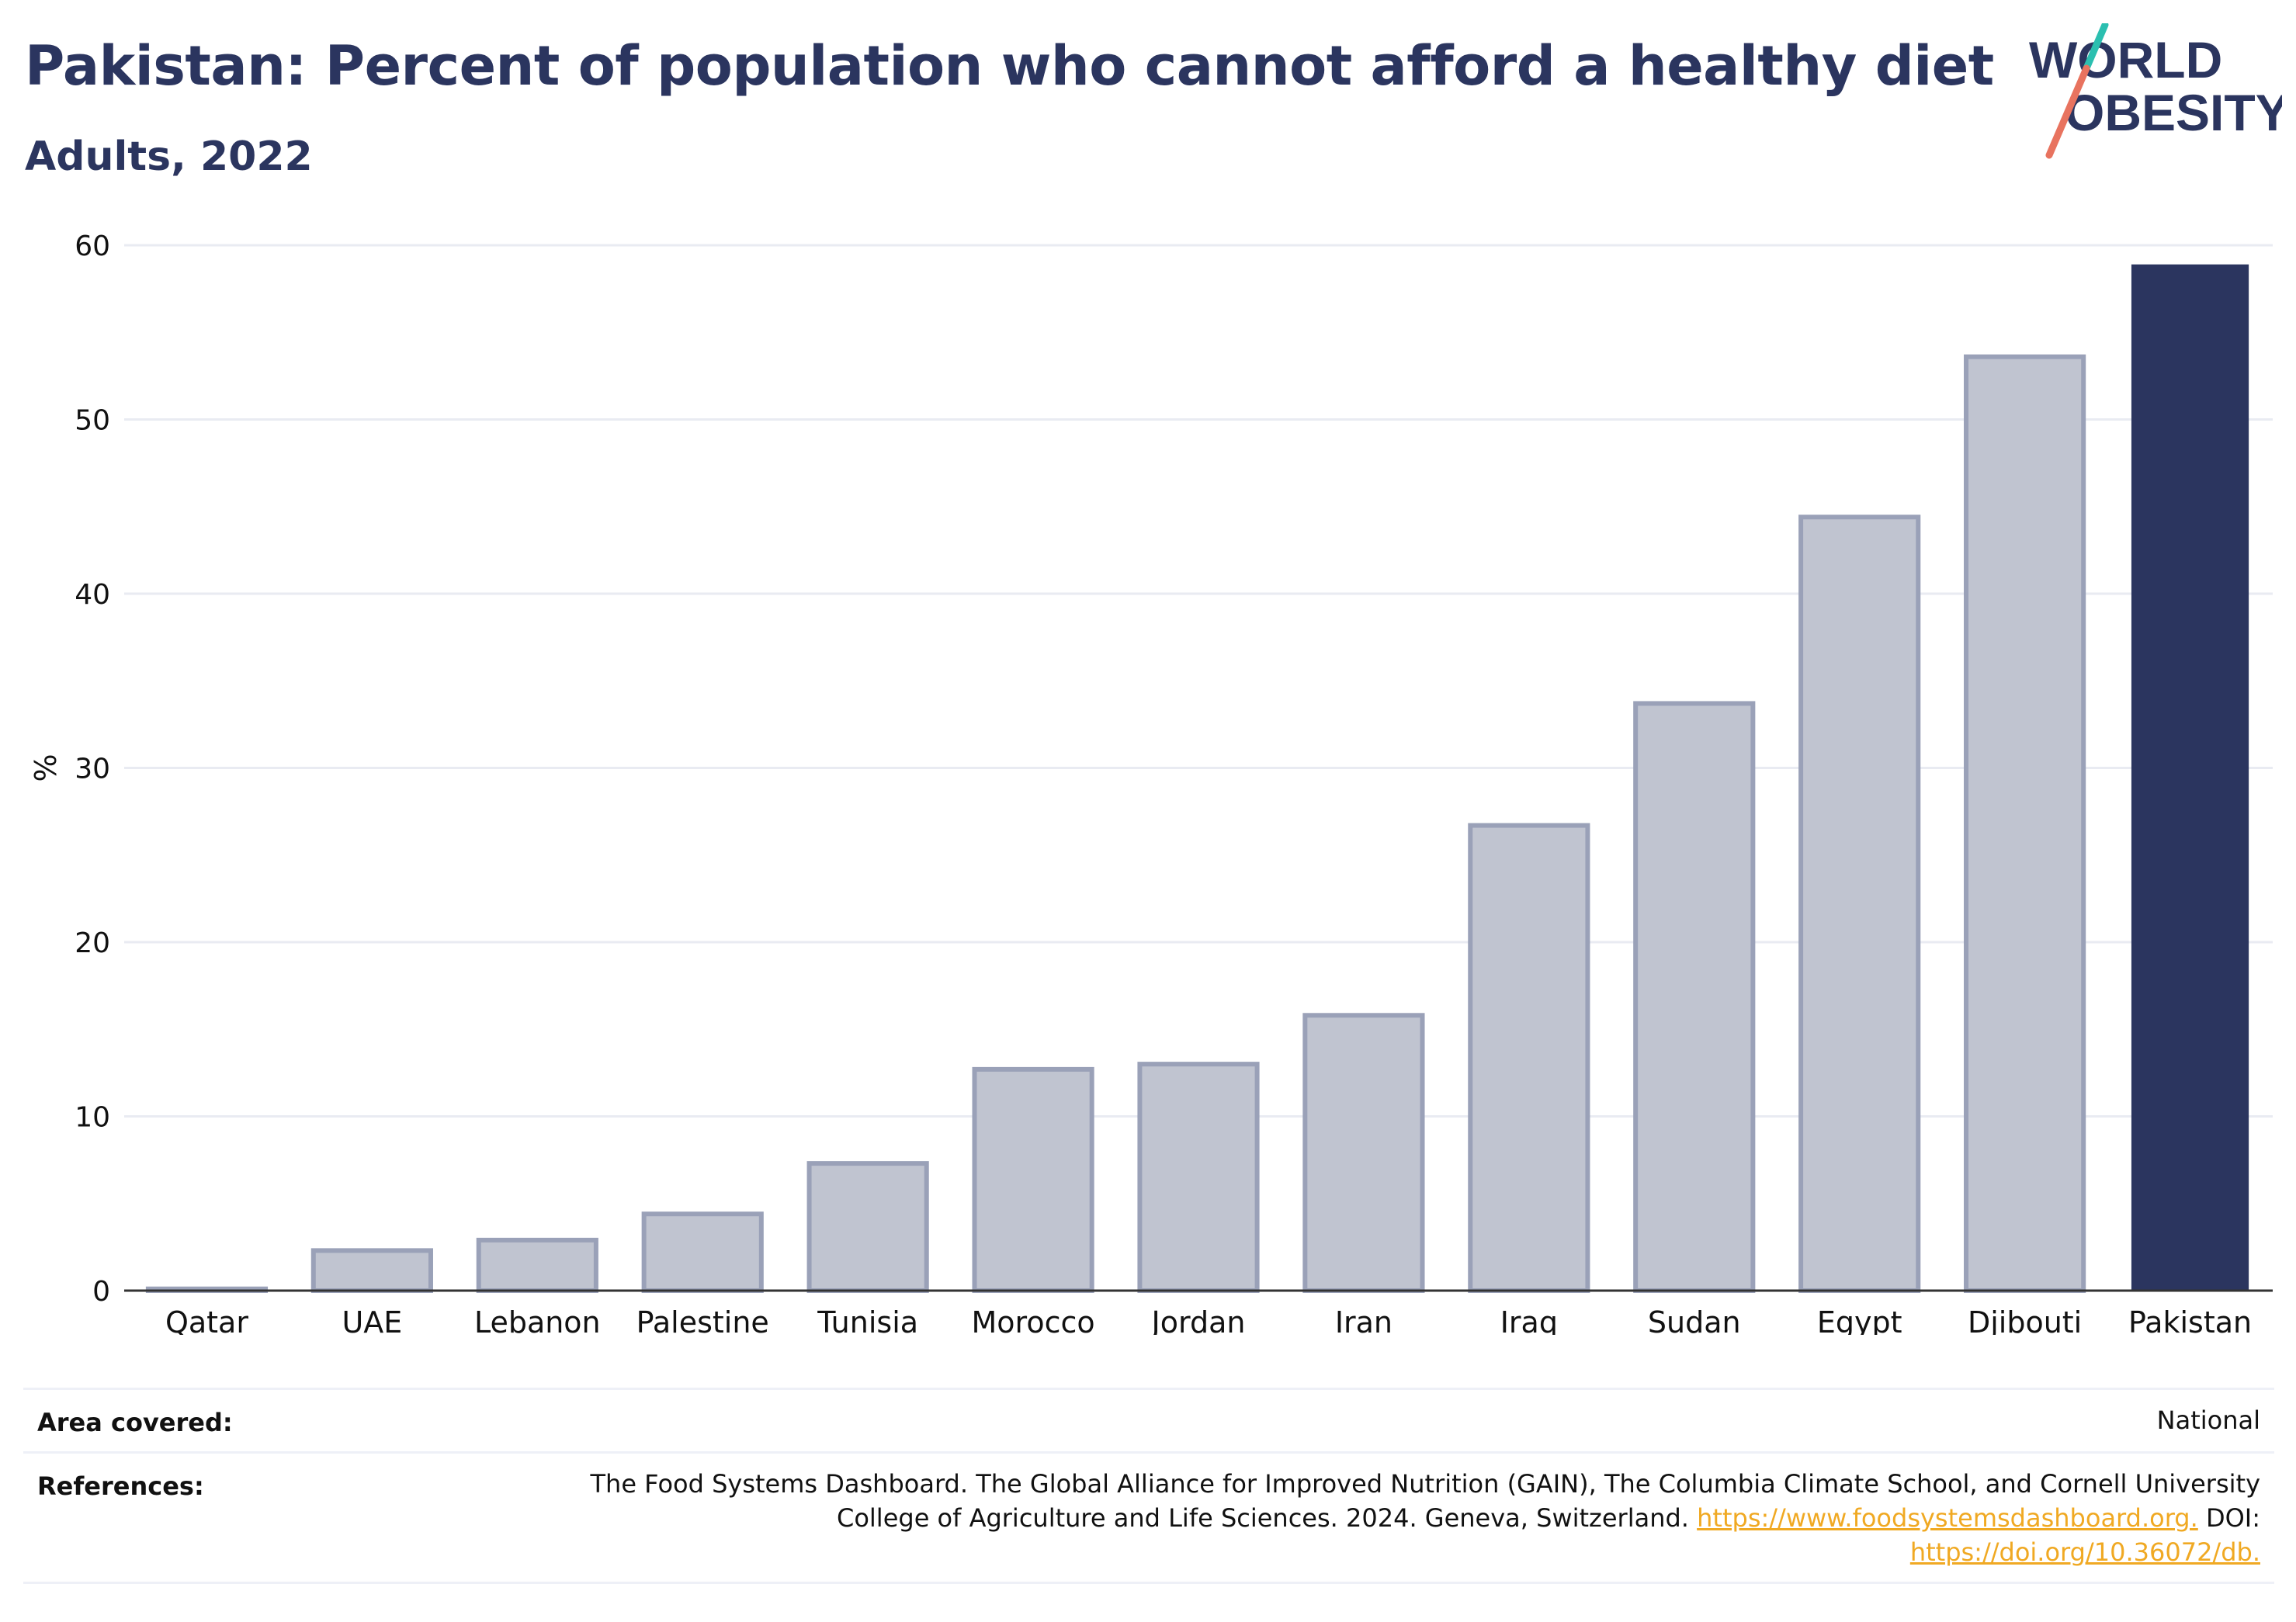 Image resolution: width=2296 pixels, height=1622 pixels. What do you see at coordinates (92, 595) in the screenshot?
I see `y-tick-label: 40` at bounding box center [92, 595].